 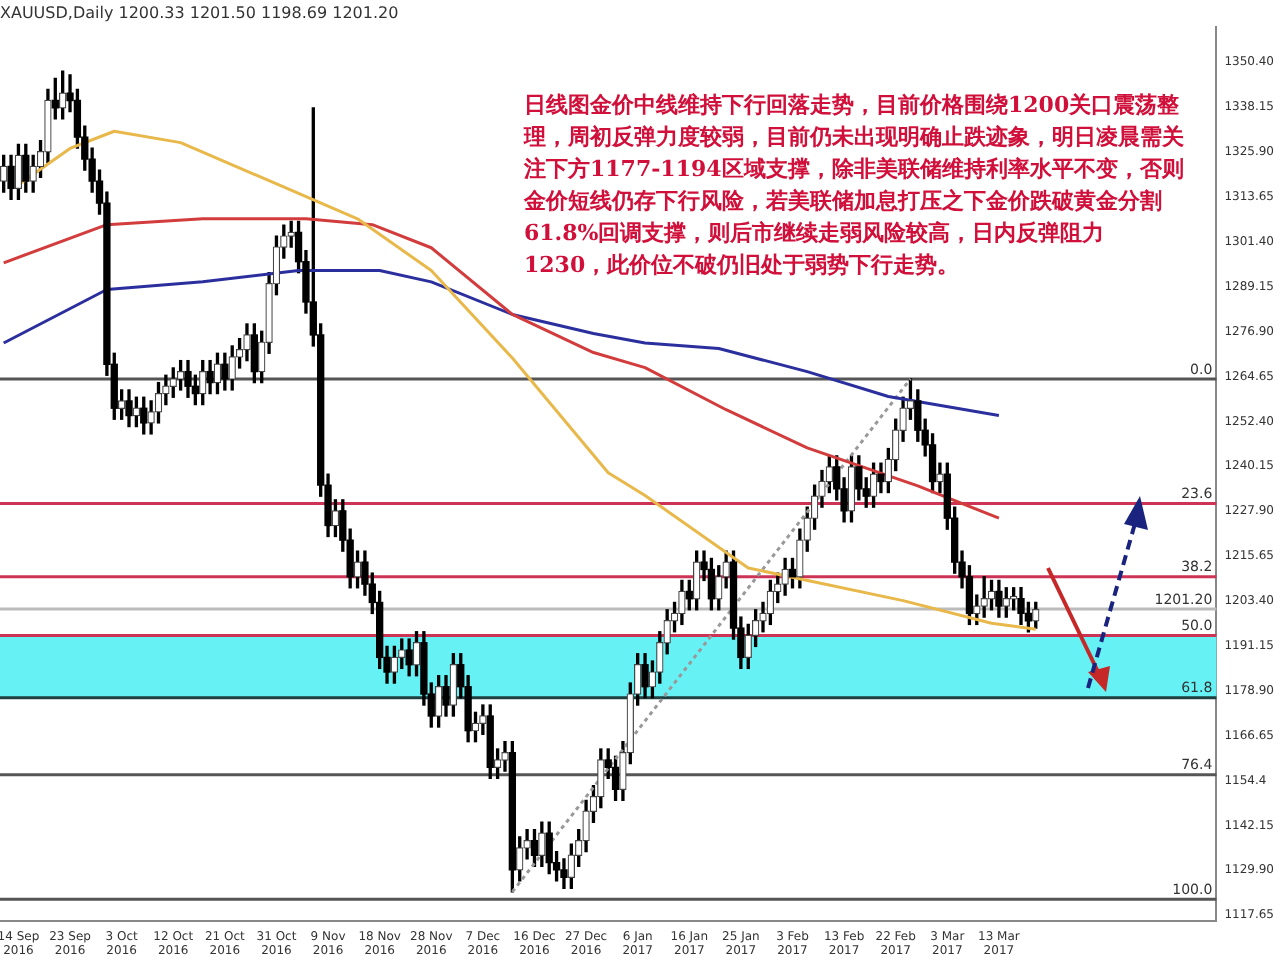 I want to click on chart-title: XAUUSD,Daily 1200.33 1201.50 1198.69 1201.20, so click(x=199, y=12).